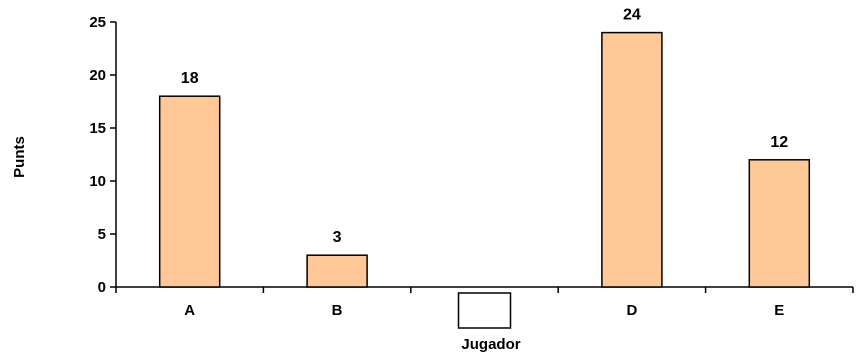  Describe the element at coordinates (189, 191) in the screenshot. I see `bar-A` at that location.